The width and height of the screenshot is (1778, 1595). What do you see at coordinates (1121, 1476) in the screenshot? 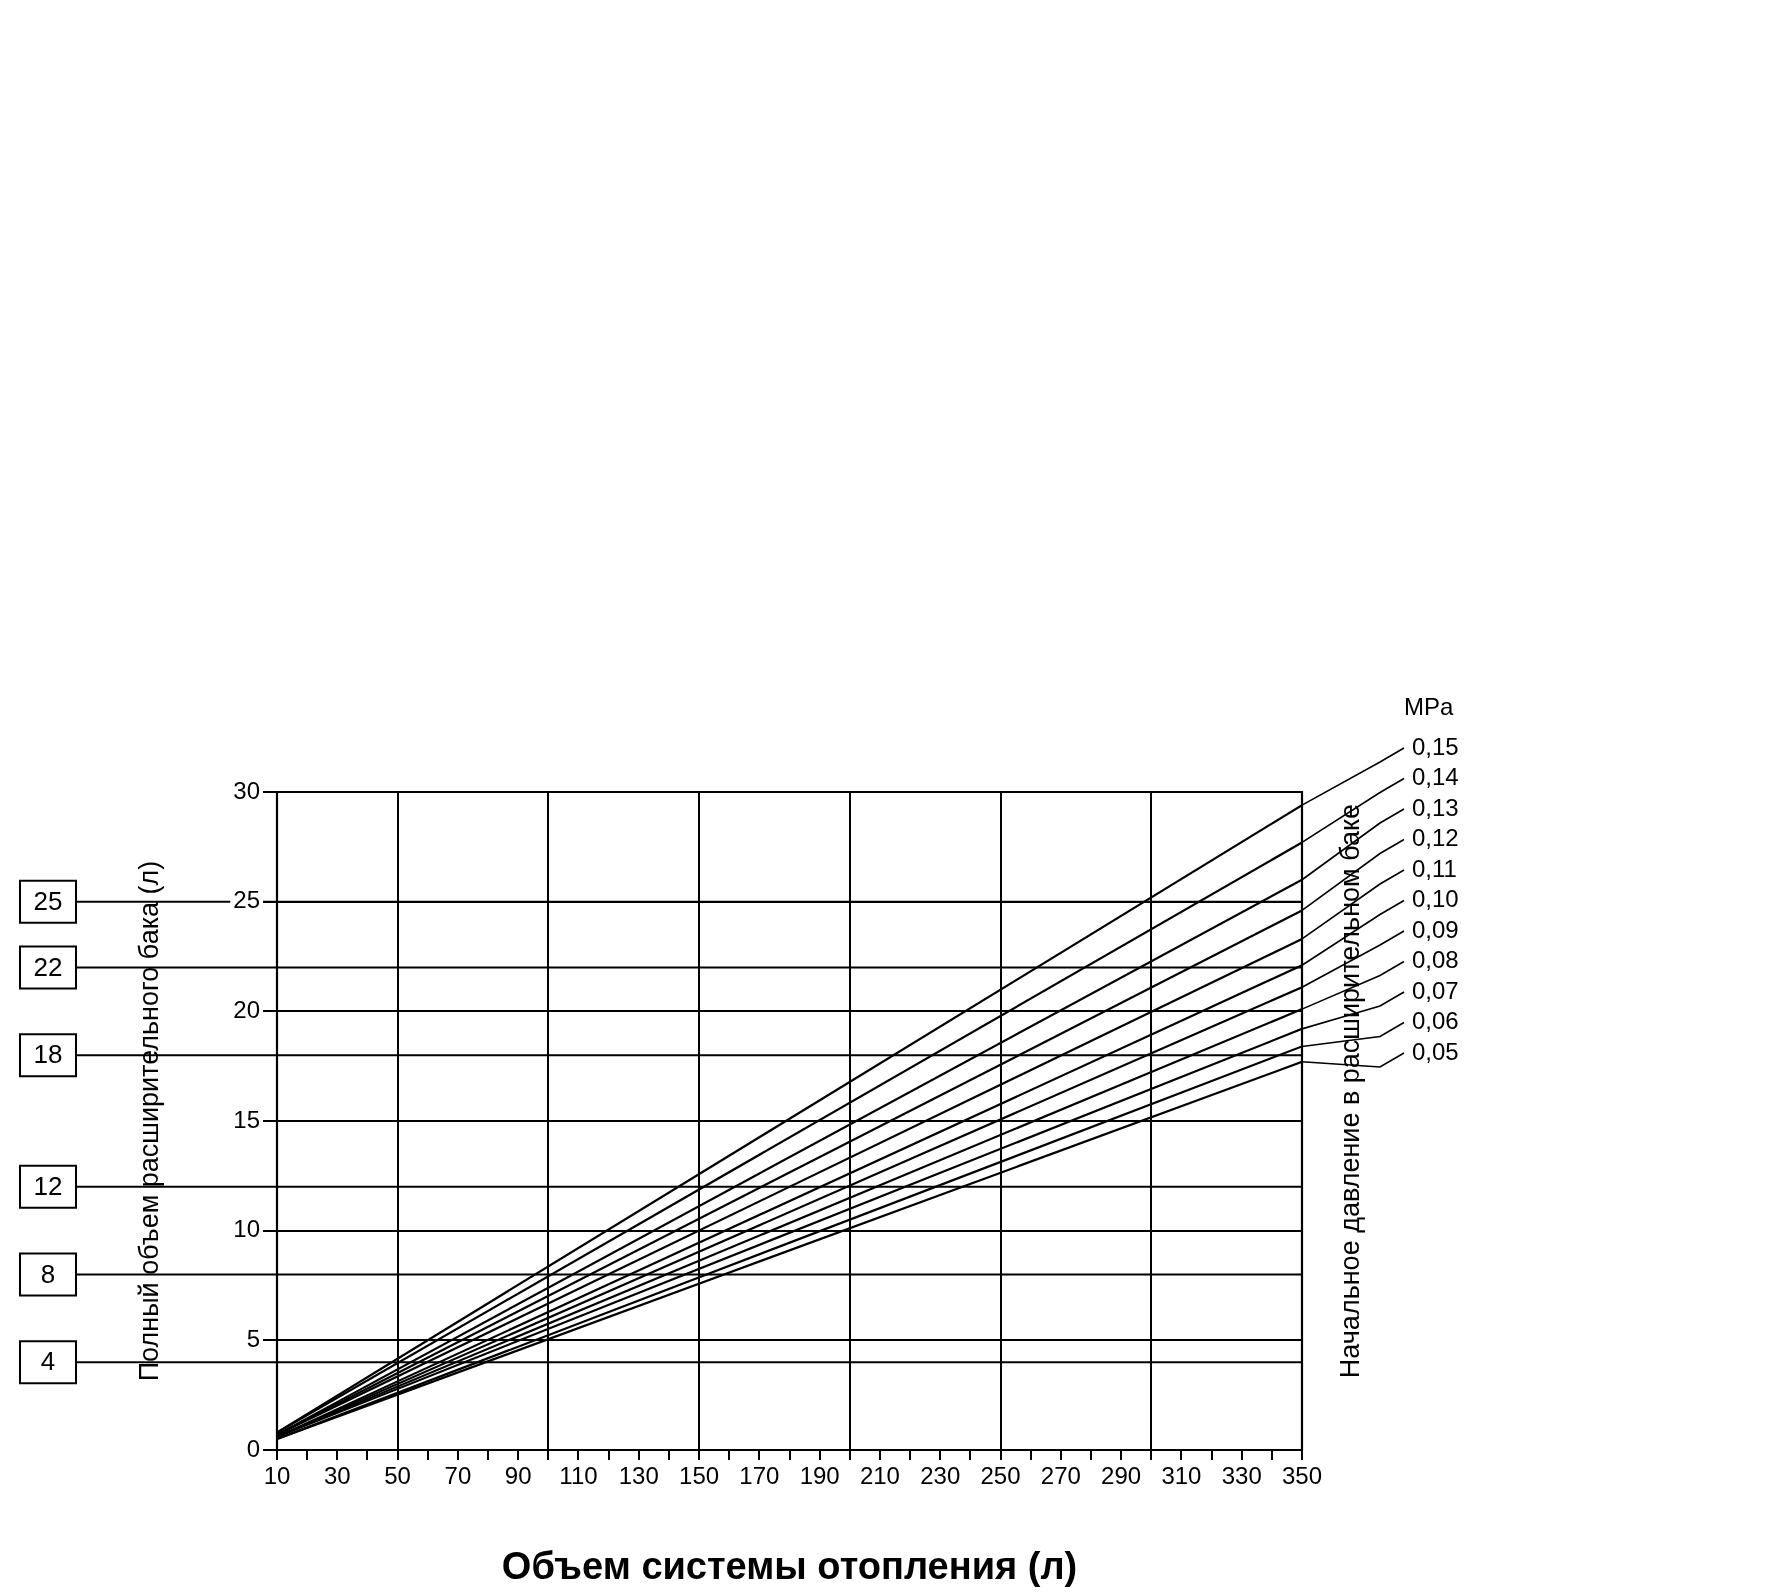
I see `x-tick-label: 290` at bounding box center [1121, 1476].